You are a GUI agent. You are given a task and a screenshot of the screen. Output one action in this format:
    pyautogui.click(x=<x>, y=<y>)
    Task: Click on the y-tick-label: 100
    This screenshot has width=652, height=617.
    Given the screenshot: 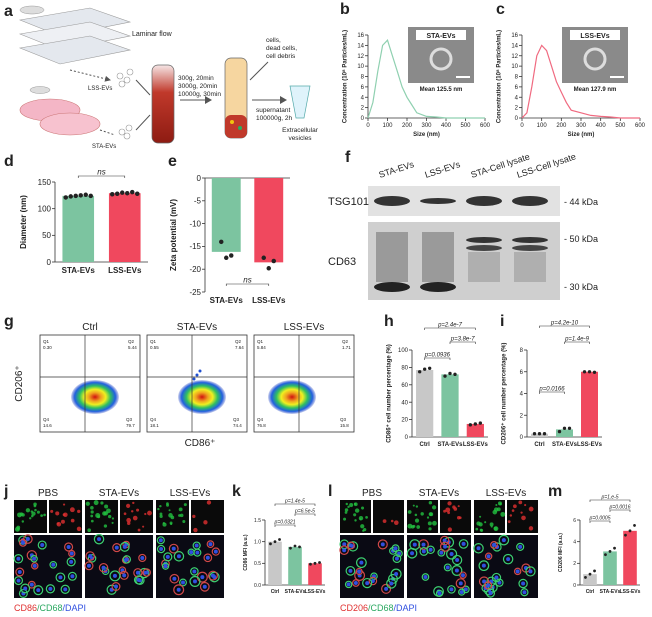 What is the action you would take?
    pyautogui.click(x=45, y=208)
    